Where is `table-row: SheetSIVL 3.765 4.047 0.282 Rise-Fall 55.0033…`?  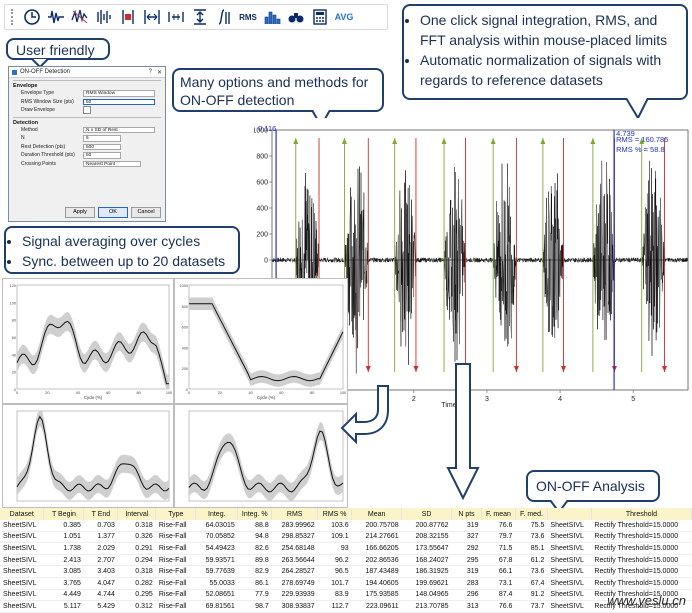
table-row: SheetSIVL 3.765 4.047 0.282 Rise-Fall 55.0033… is located at coordinates (346, 583).